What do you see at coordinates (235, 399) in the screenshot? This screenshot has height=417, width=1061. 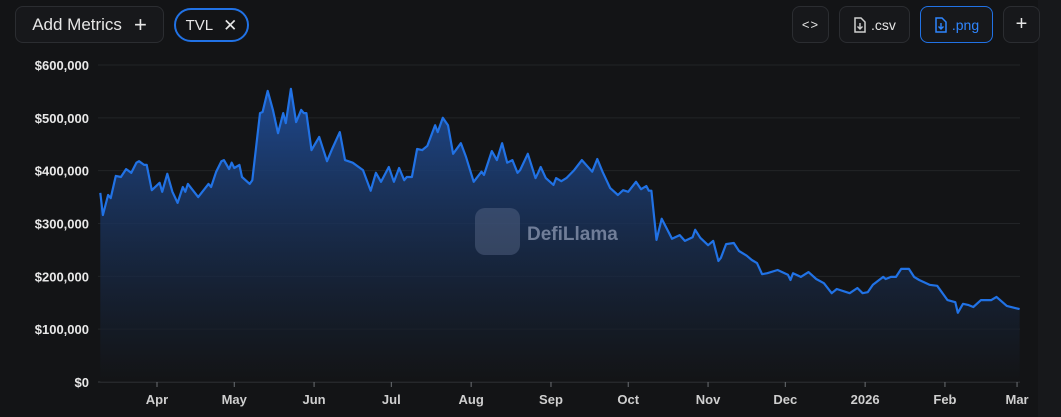 I see `x-tick-label: May` at bounding box center [235, 399].